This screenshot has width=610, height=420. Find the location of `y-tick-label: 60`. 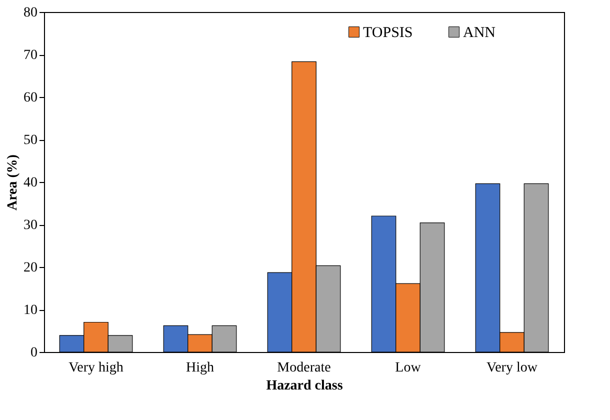

y-tick-label: 60 is located at coordinates (31, 98).